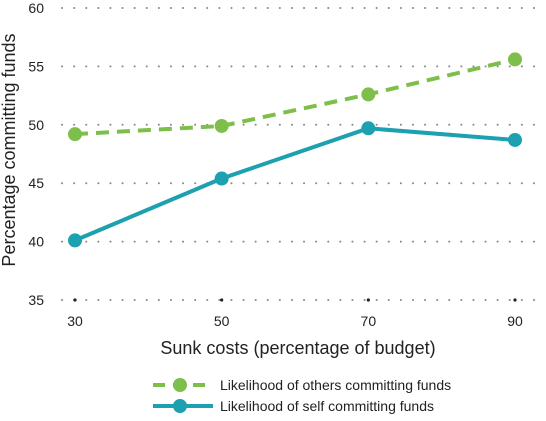 This screenshot has width=546, height=421. I want to click on x-axis-ticks: 30 50 70 90, so click(295, 313).